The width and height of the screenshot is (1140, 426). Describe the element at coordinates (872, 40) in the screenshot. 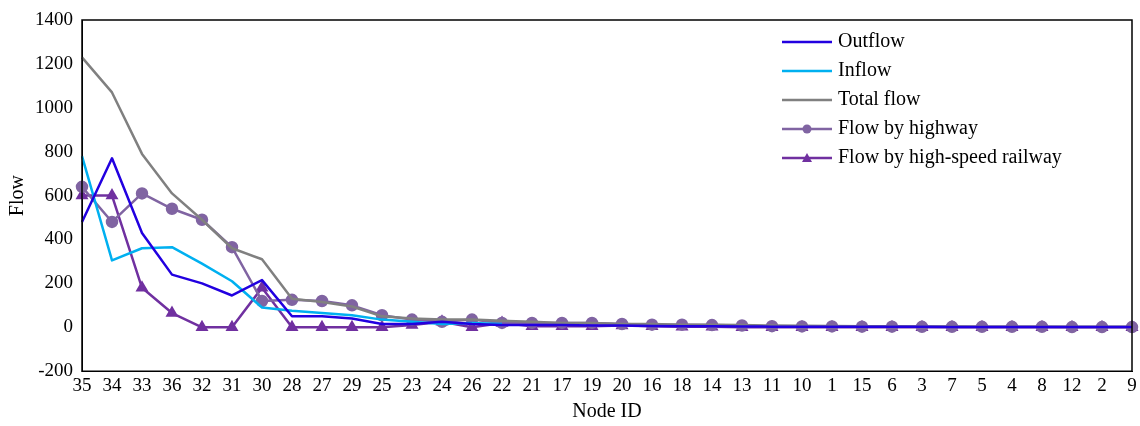

I see `legend-label: Outflow` at that location.